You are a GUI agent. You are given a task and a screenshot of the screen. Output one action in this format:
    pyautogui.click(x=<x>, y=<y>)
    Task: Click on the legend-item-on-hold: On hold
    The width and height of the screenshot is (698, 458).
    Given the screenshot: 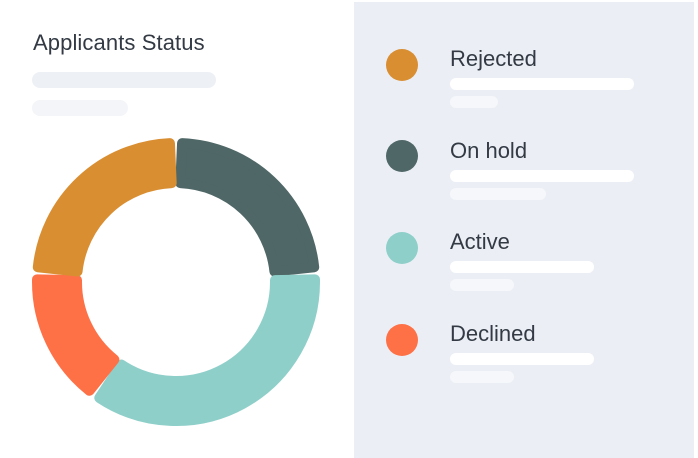 What is the action you would take?
    pyautogui.click(x=534, y=173)
    